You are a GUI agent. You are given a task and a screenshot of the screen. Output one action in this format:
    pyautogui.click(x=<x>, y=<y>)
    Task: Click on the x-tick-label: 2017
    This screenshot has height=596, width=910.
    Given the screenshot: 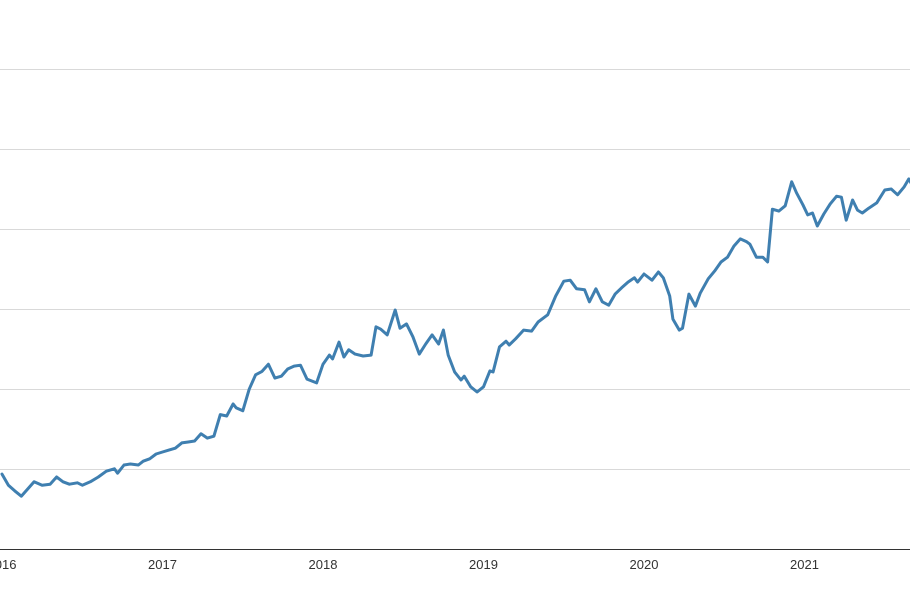 What is the action you would take?
    pyautogui.click(x=162, y=564)
    